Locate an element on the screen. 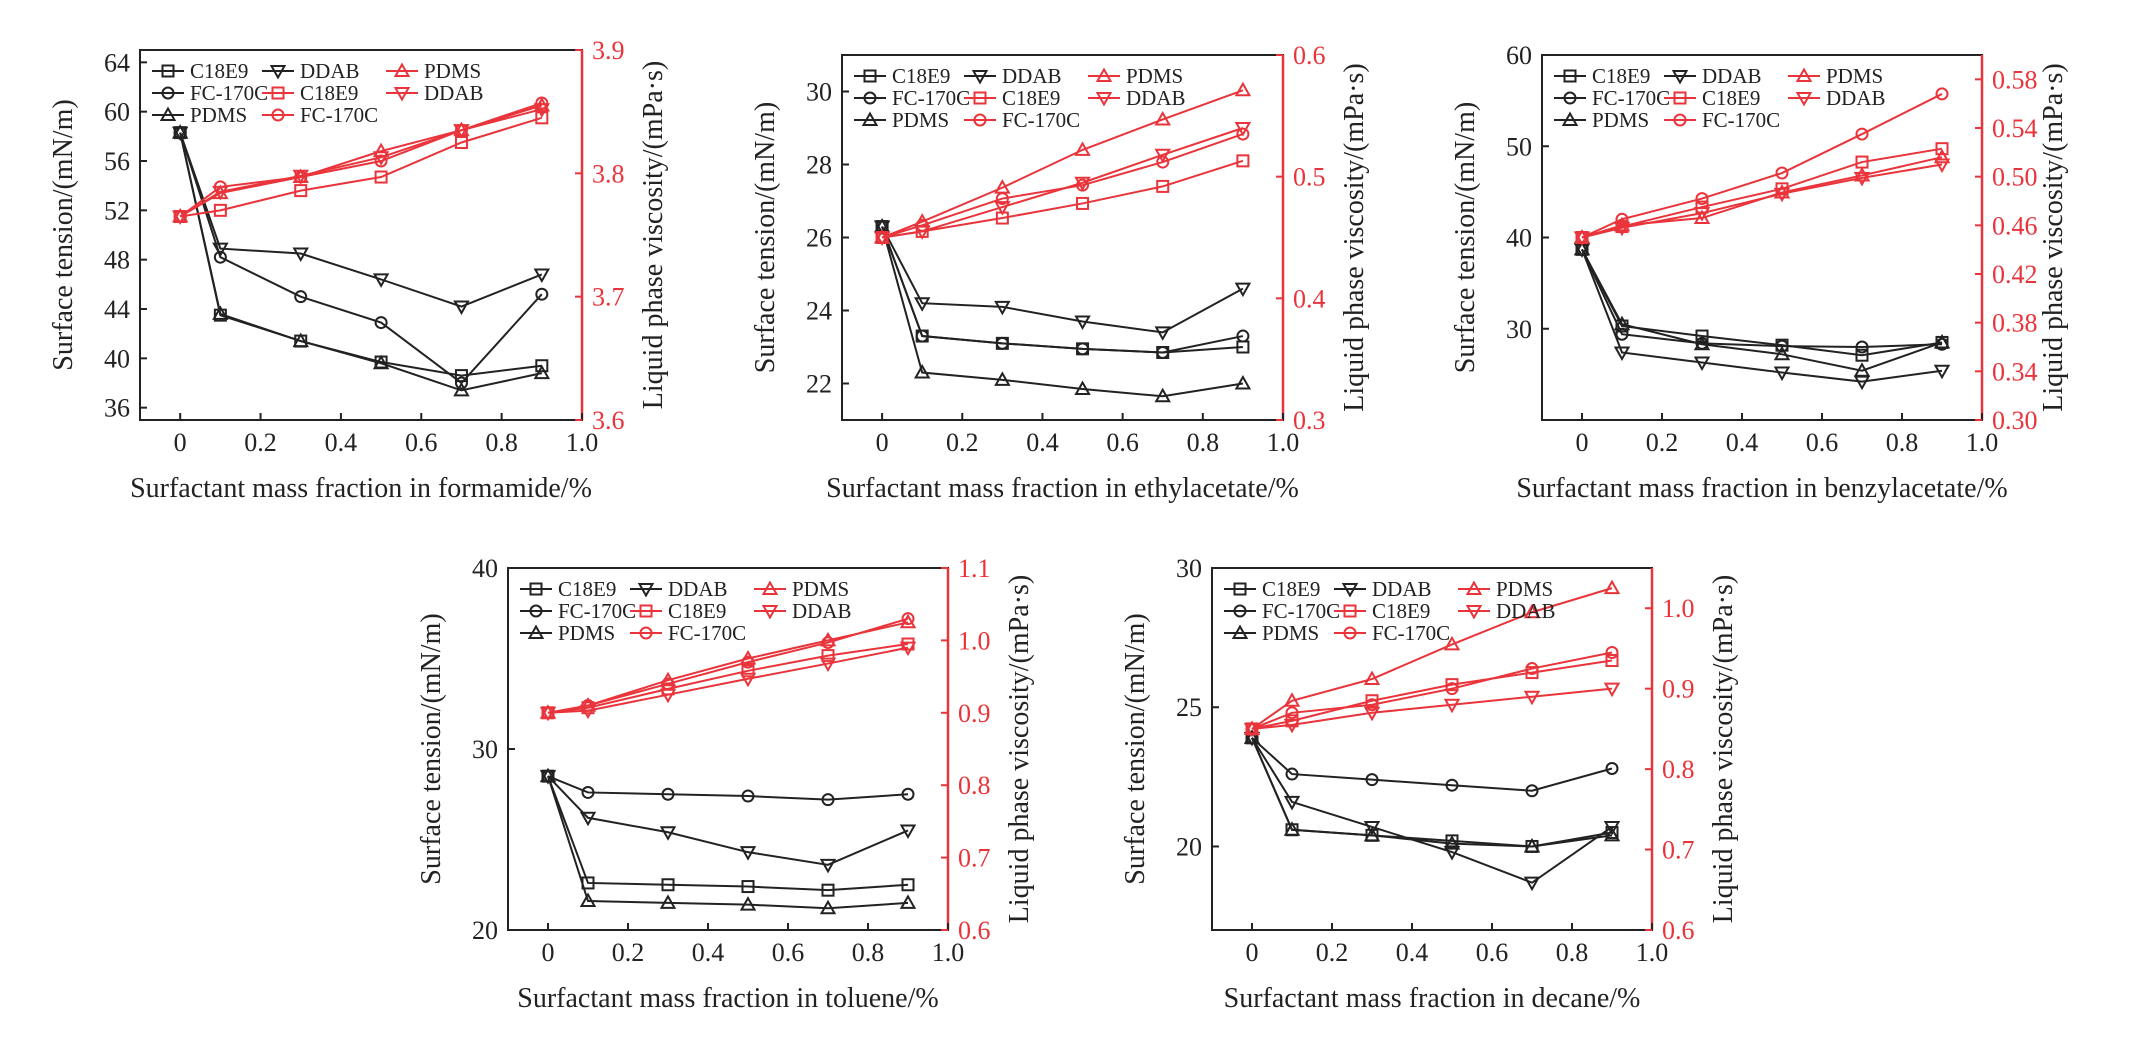  left-y-tick-label: 20 is located at coordinates (1189, 846).